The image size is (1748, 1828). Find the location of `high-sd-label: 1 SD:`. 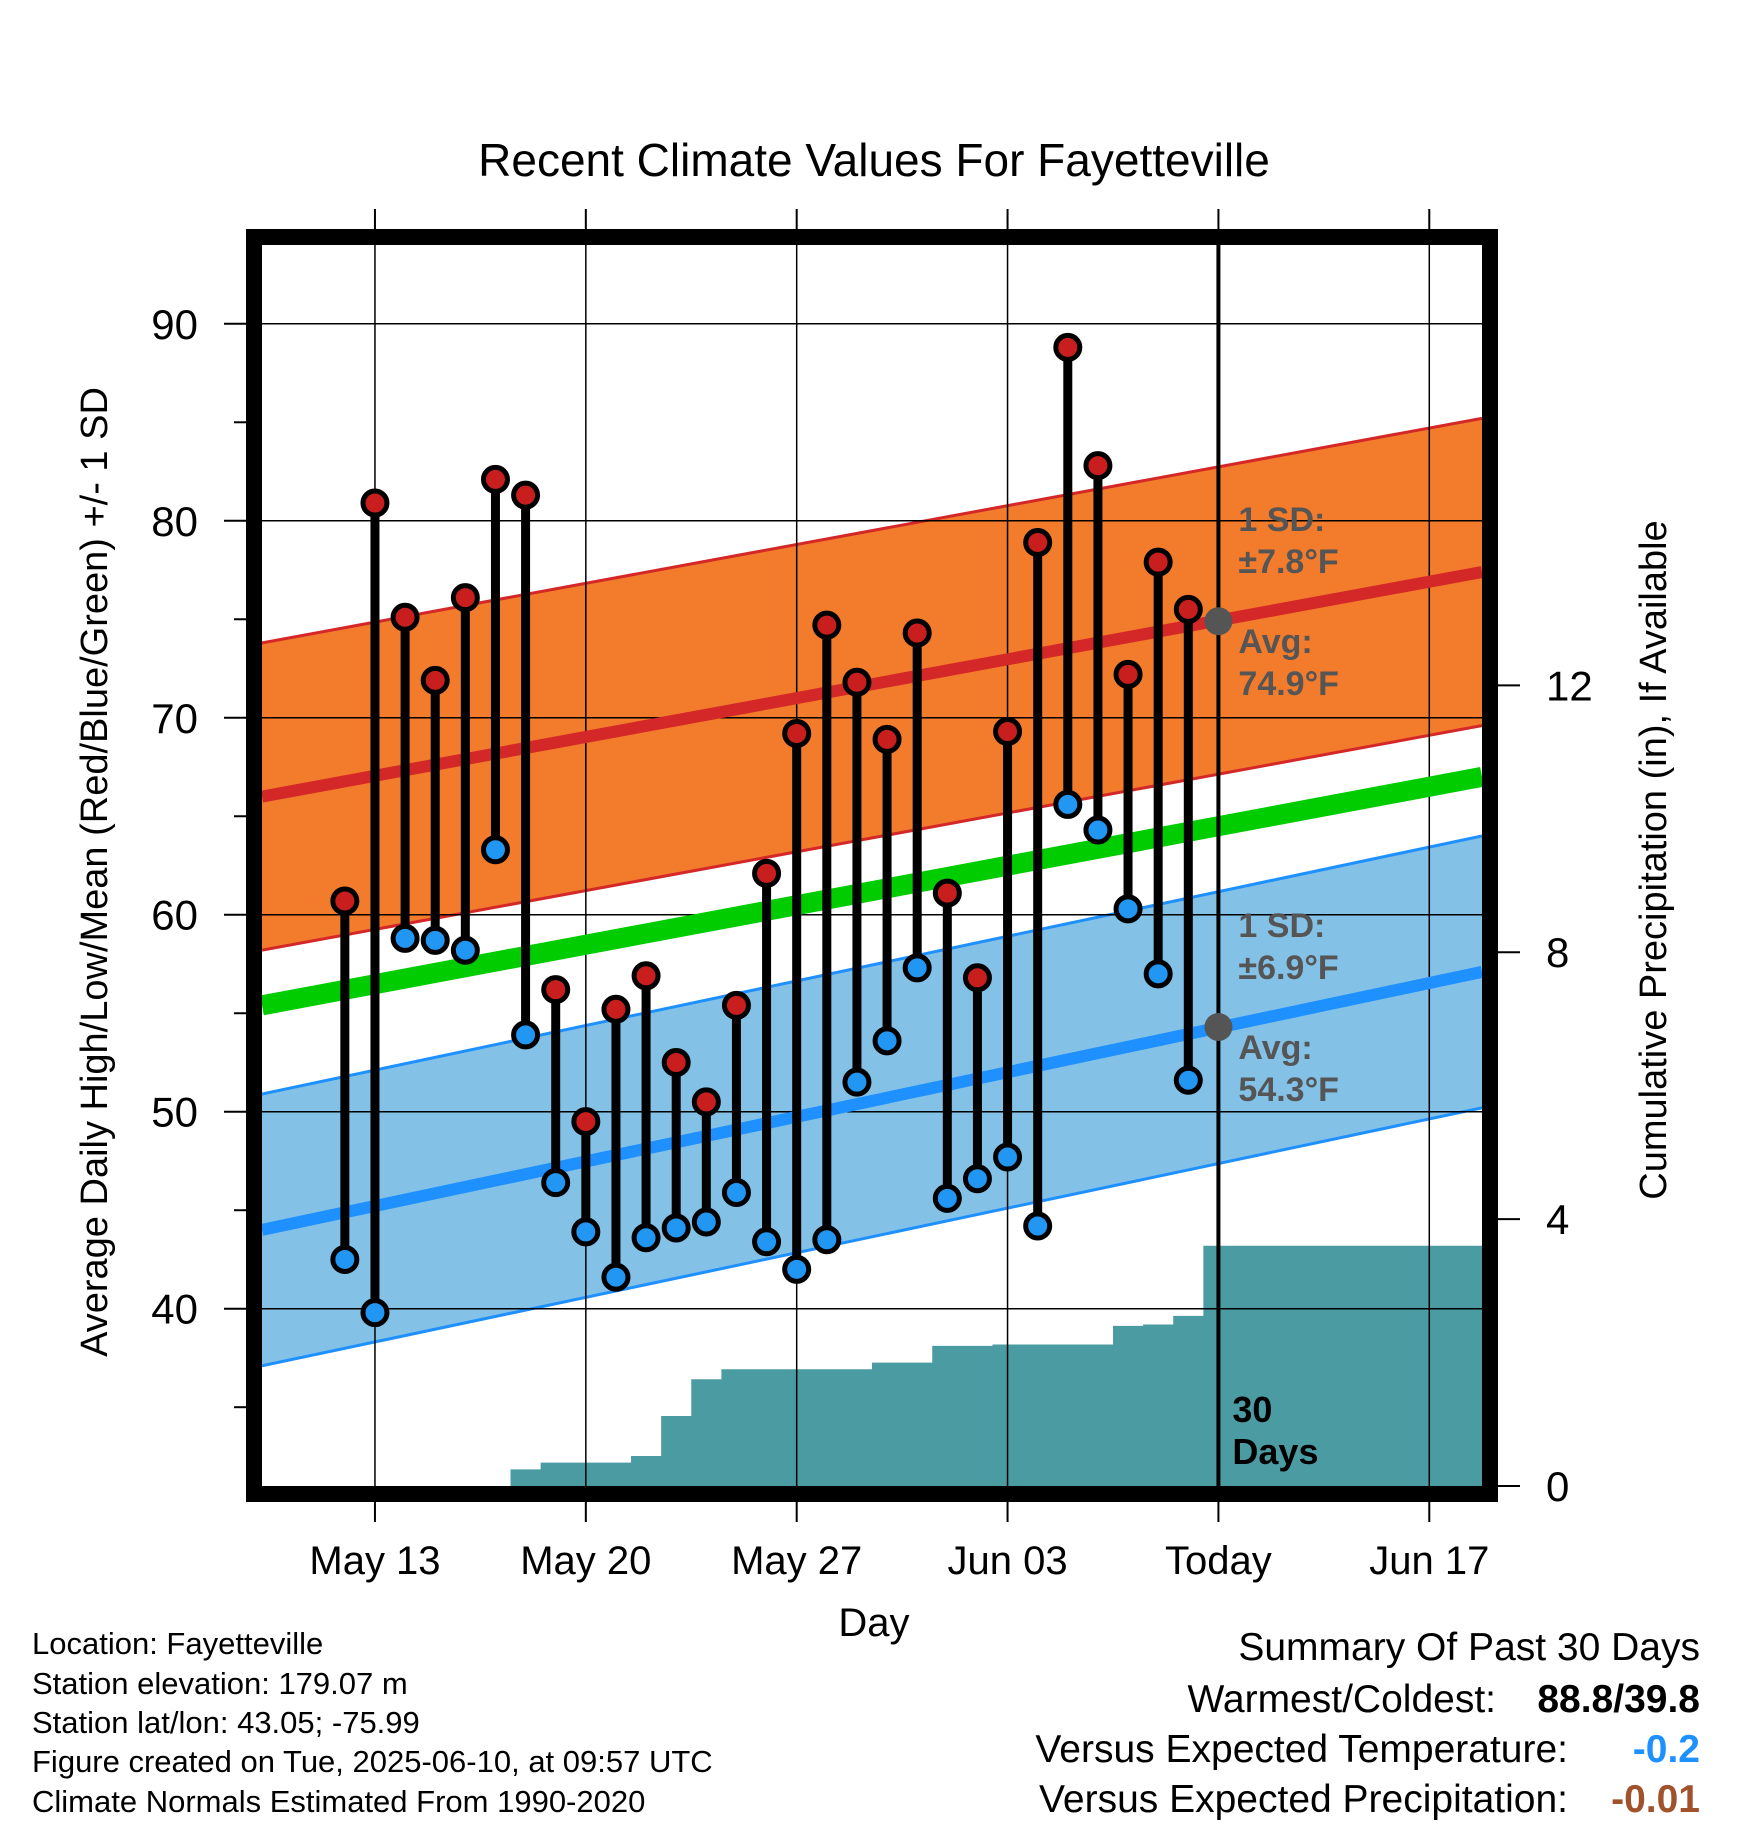

high-sd-label: 1 SD: is located at coordinates (1281, 520).